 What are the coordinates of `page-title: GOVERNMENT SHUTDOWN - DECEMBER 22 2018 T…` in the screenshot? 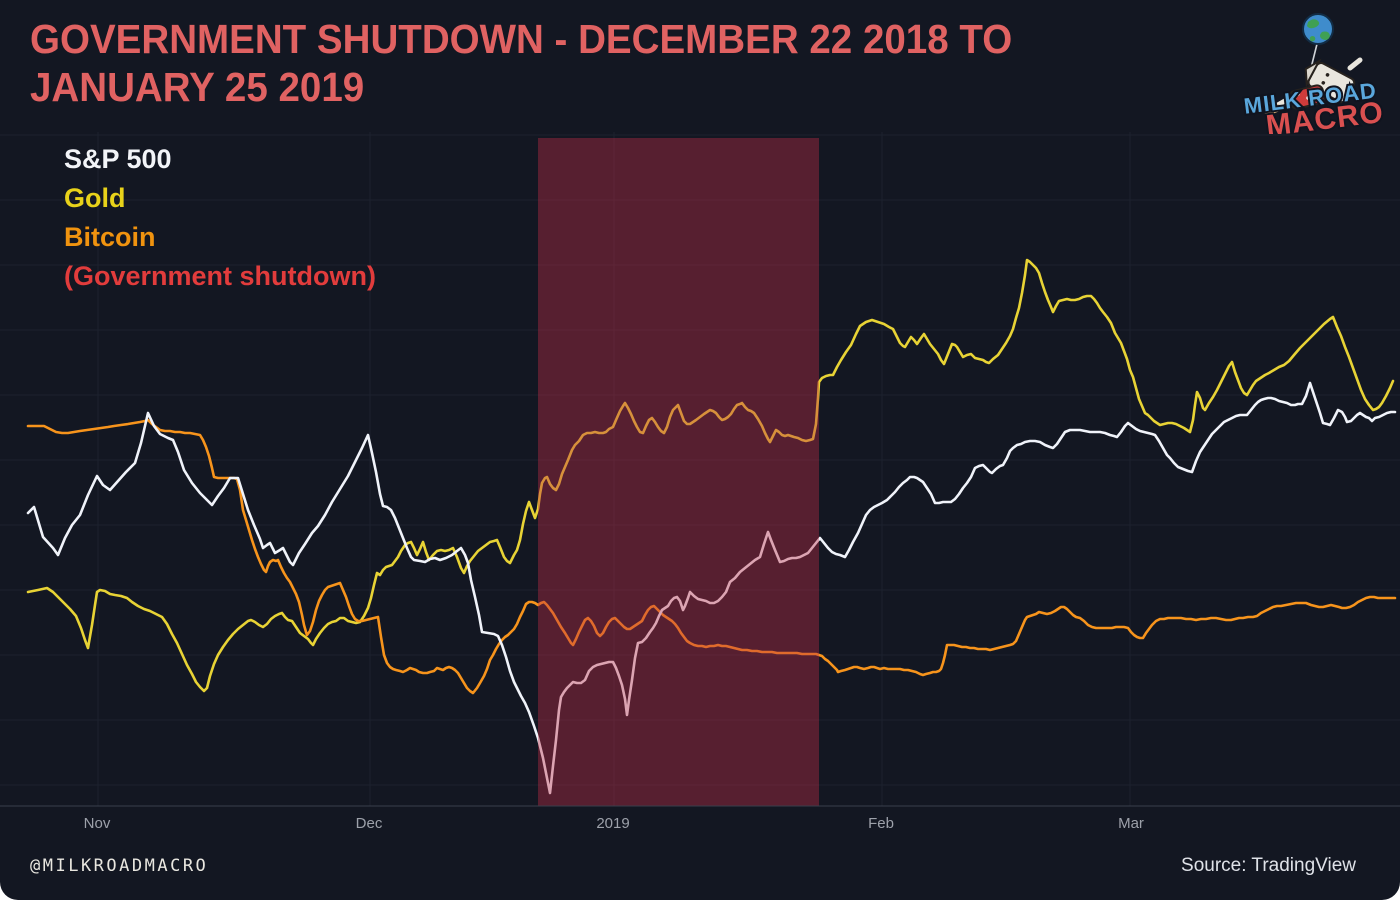 It's located at (521, 63).